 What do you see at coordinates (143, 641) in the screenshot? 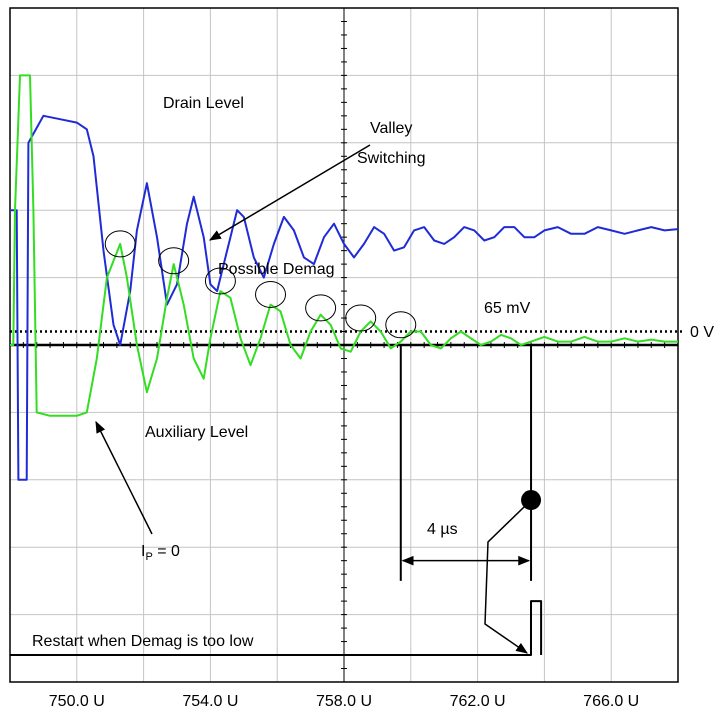
I see `restart-label: Restart when Demag is too low` at bounding box center [143, 641].